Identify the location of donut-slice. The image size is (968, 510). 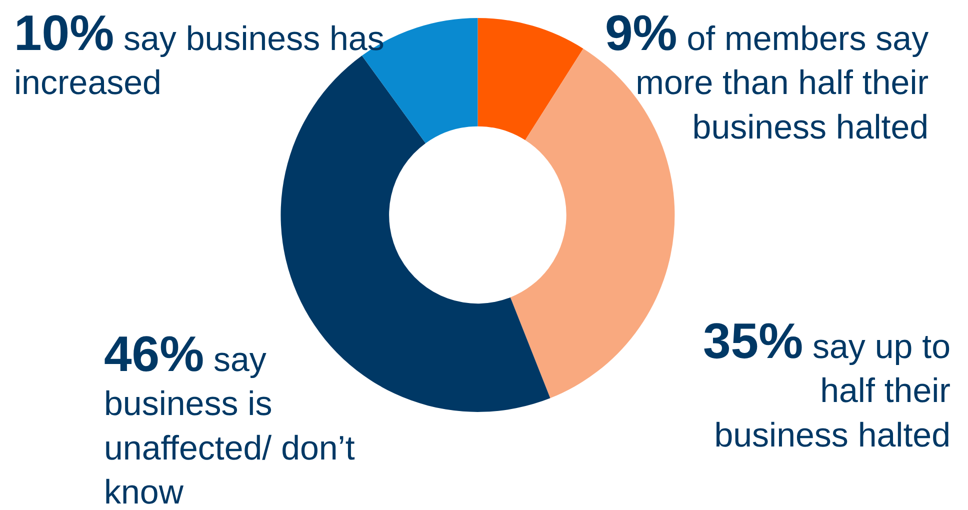
(531, 79).